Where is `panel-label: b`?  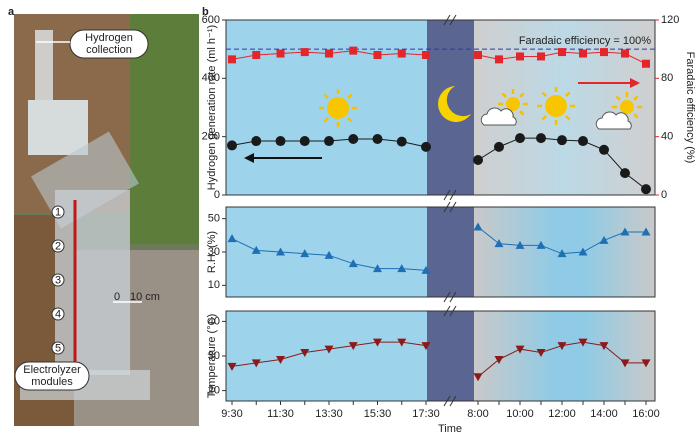 panel-label: b is located at coordinates (205, 12).